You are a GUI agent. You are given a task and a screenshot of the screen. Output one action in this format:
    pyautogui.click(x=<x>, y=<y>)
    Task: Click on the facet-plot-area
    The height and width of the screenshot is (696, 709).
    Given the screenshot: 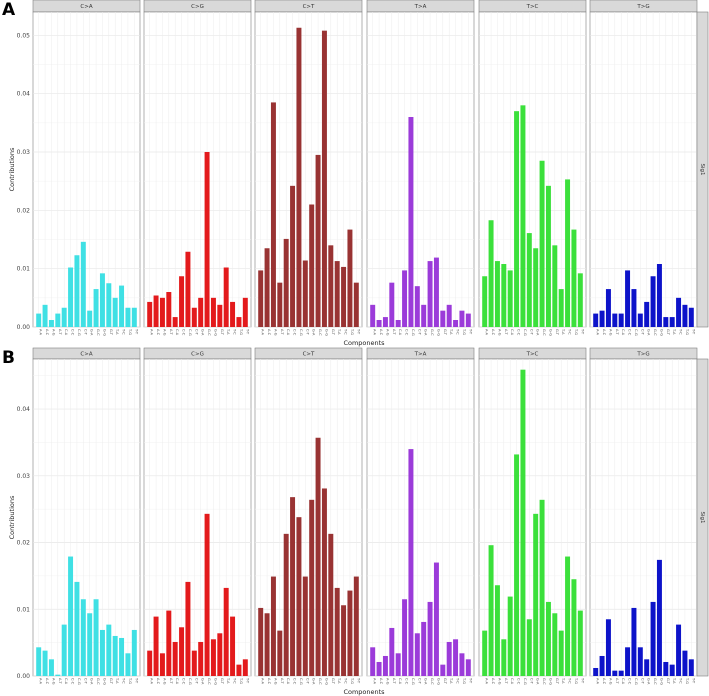 What is the action you would take?
    pyautogui.click(x=197, y=169)
    